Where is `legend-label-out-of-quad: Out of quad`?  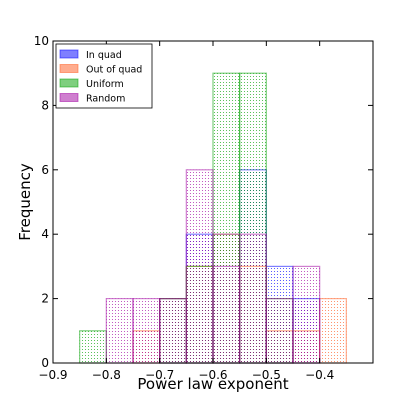 legend-label-out-of-quad: Out of quad is located at coordinates (114, 70).